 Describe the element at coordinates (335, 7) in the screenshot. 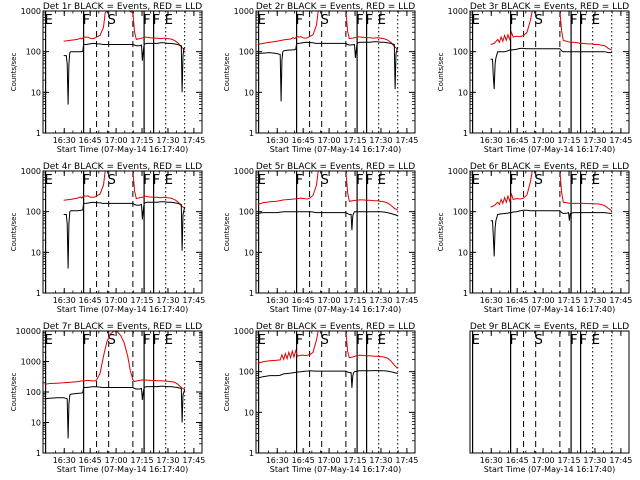

I see `panel-title: Det 2r BLACK = Events, RED = LLD` at that location.